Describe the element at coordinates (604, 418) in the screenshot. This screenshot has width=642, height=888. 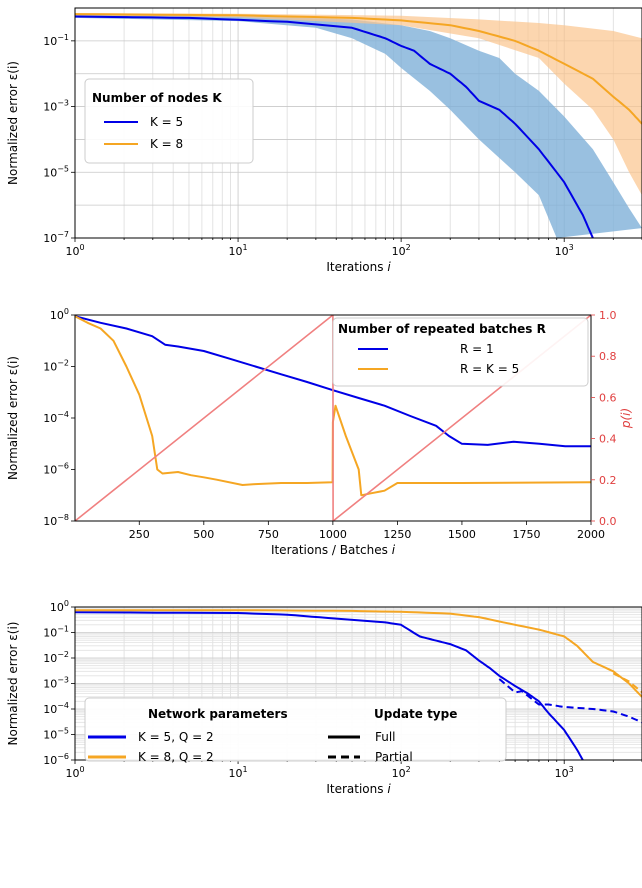
I see `y2-axis: 0.0 0.2 0.4 0.6 0.8 1.0` at that location.